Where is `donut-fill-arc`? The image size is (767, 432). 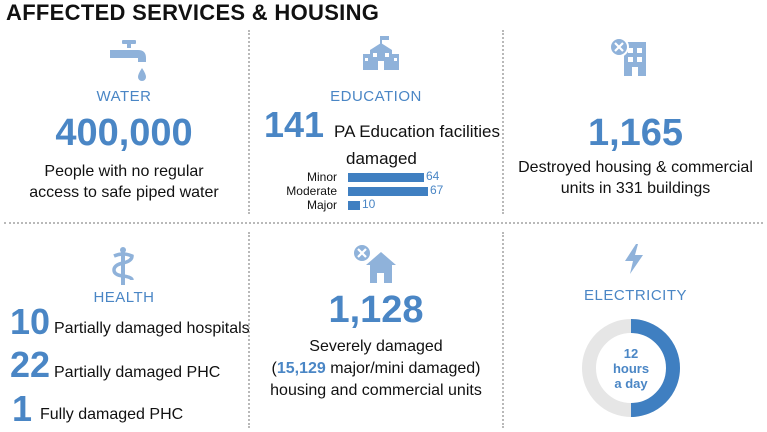
donut-fill-arc is located at coordinates (655, 368).